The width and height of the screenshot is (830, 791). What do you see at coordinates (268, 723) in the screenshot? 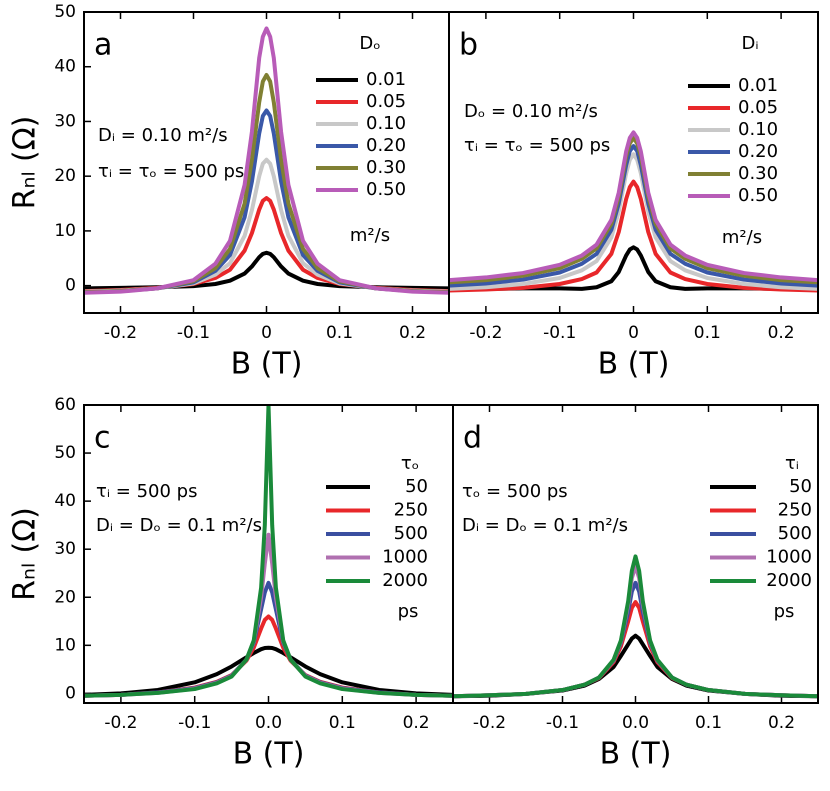
I see `x-tick-label: 0.0` at bounding box center [268, 723].